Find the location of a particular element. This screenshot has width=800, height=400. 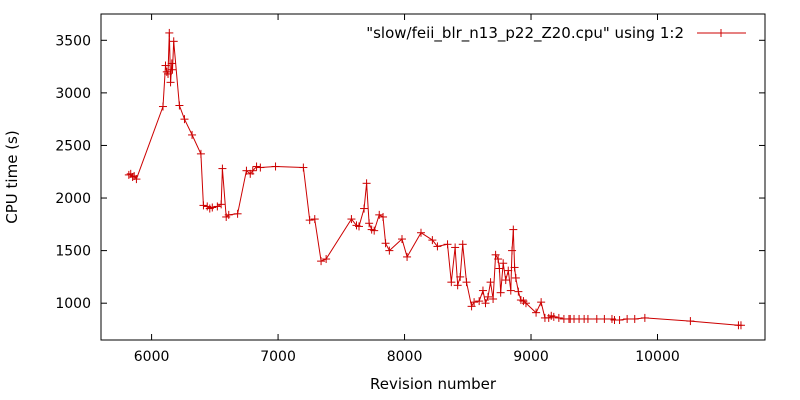

y-tick-label: 2500 is located at coordinates (73, 146).